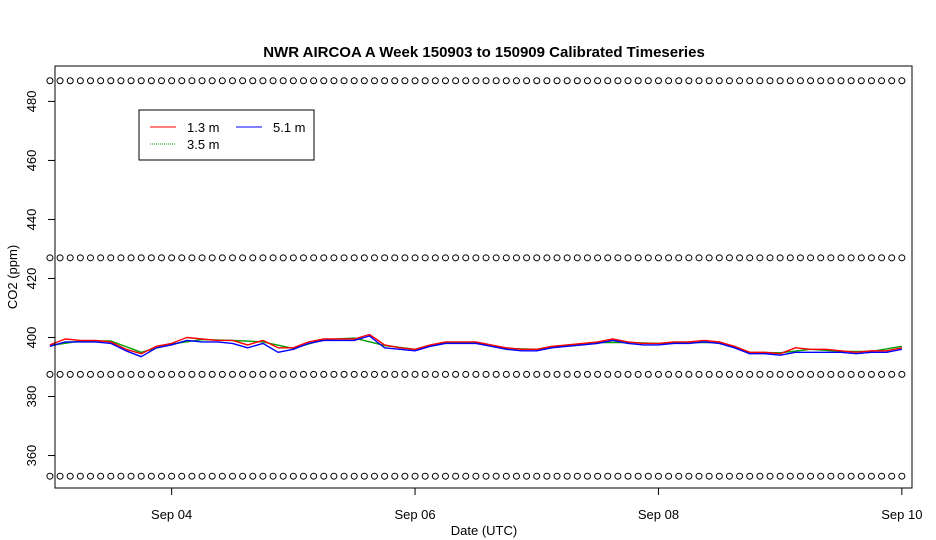 The width and height of the screenshot is (936, 540). What do you see at coordinates (31, 456) in the screenshot?
I see `y-tick-label: 360` at bounding box center [31, 456].